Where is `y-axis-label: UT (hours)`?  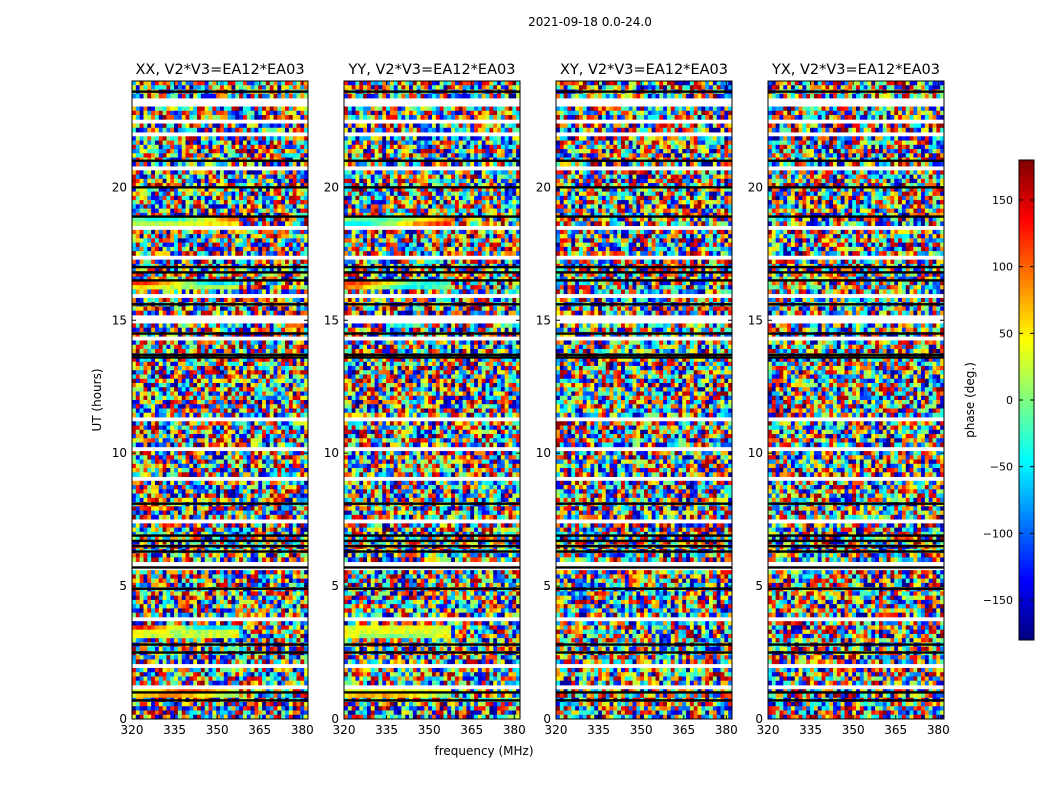 y-axis-label: UT (hours) is located at coordinates (97, 399).